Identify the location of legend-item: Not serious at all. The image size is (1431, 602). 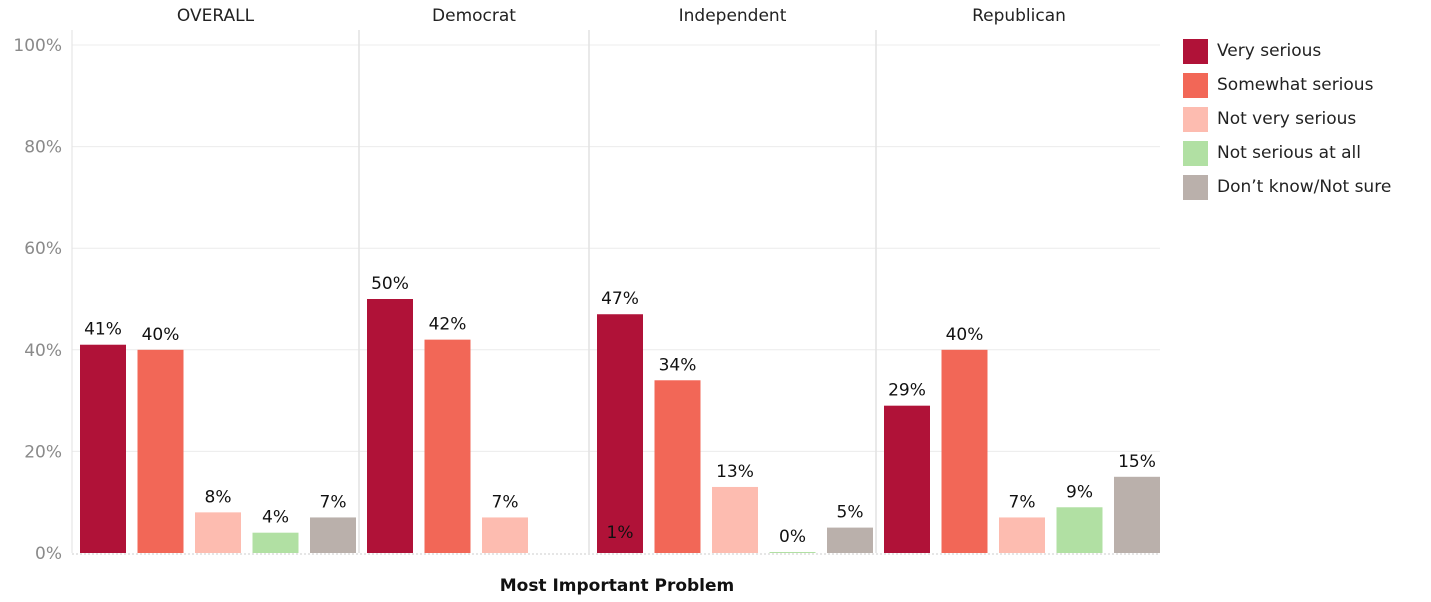
(1287, 153).